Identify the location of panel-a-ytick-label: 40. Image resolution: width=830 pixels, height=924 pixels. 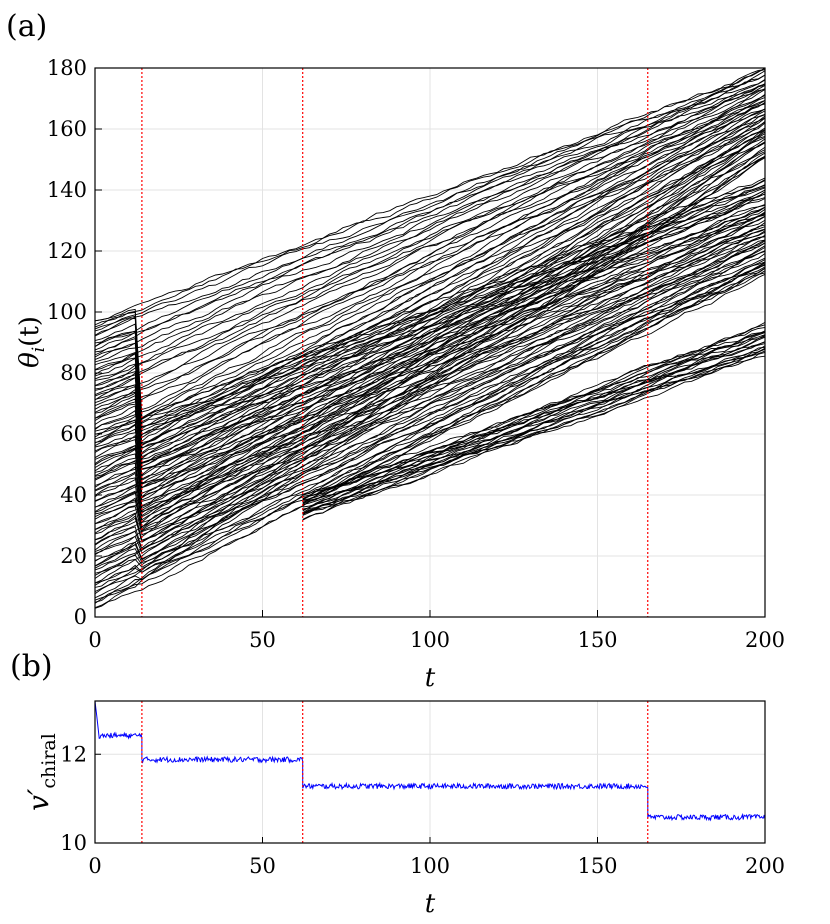
(73, 495).